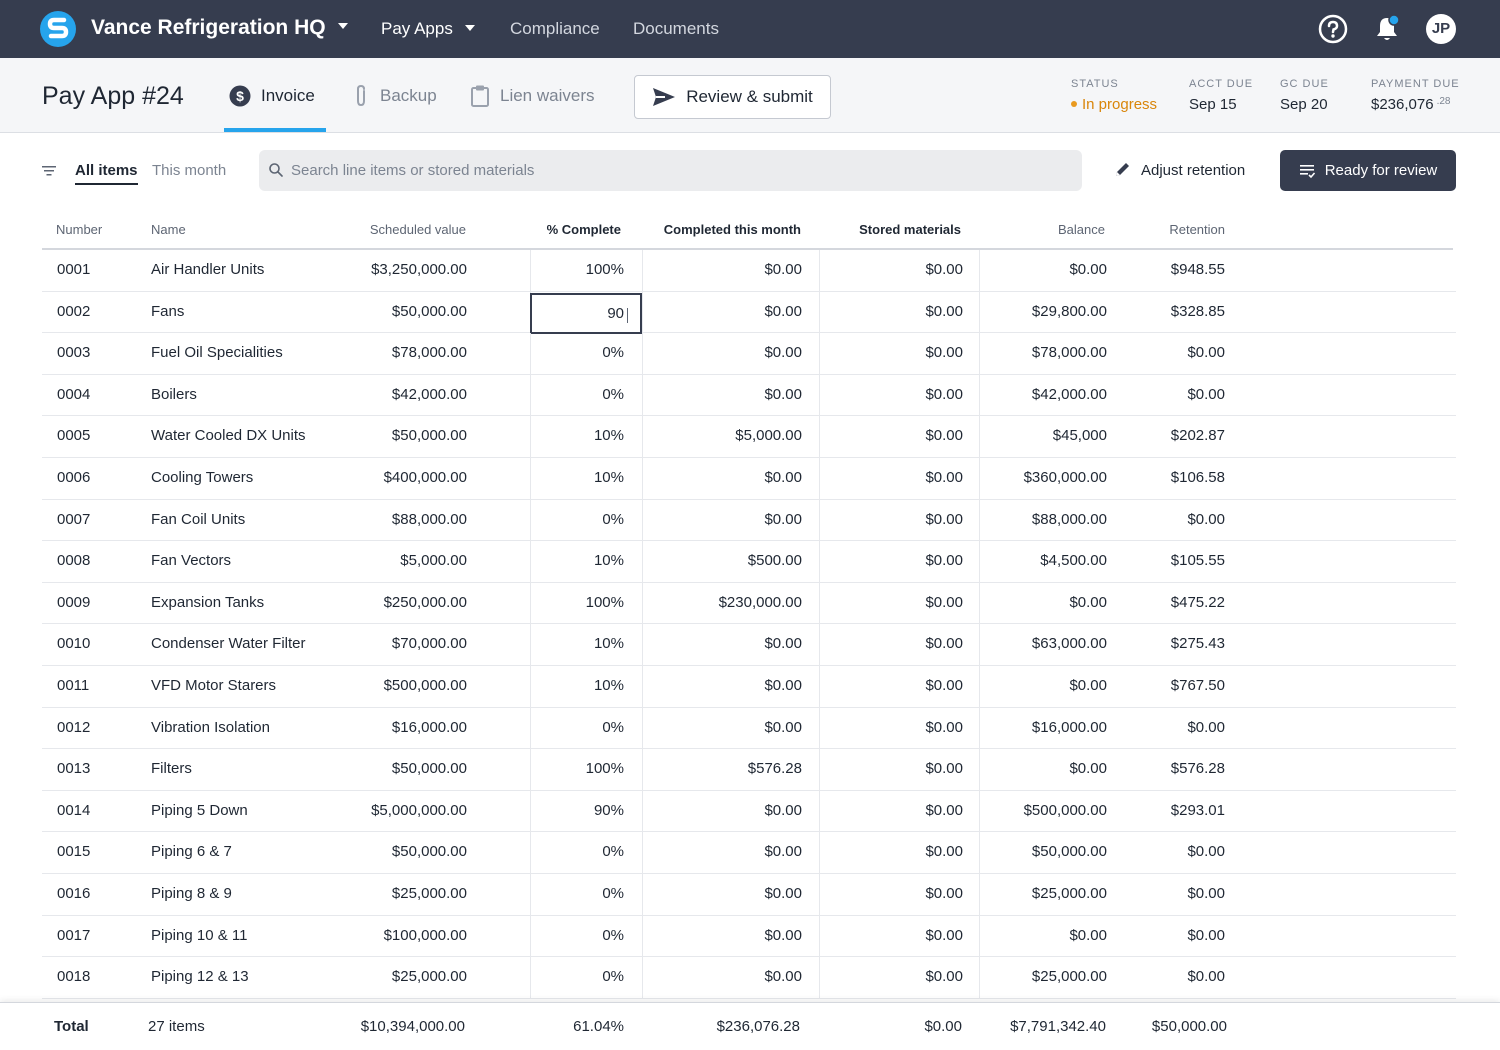 This screenshot has width=1500, height=1050. Describe the element at coordinates (168, 229) in the screenshot. I see `col-name: Name` at that location.